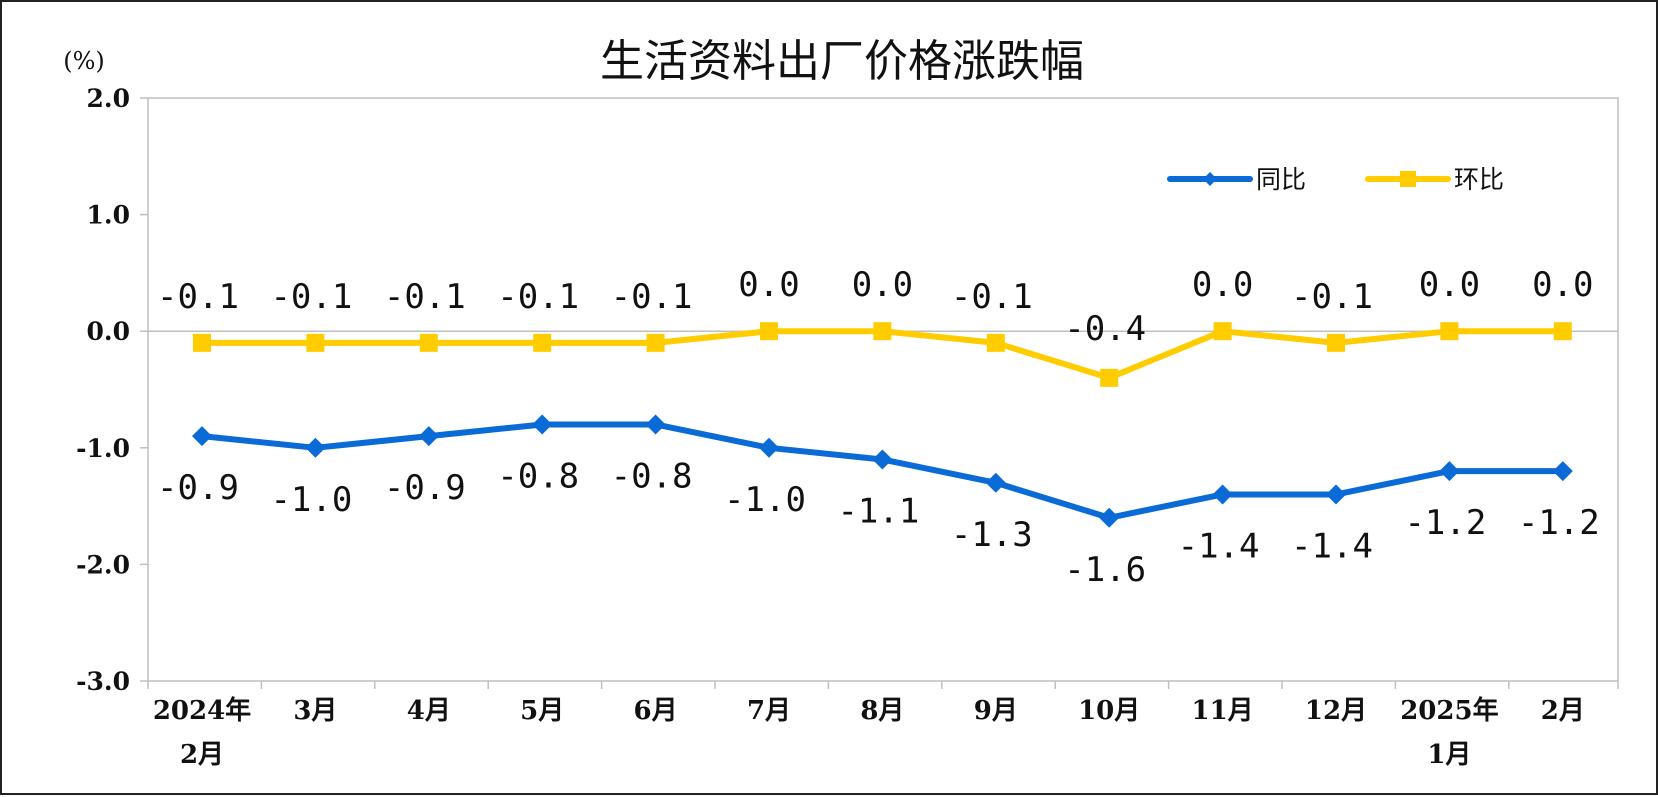 The height and width of the screenshot is (797, 1658). I want to click on x-tick-label: 8月, so click(882, 711).